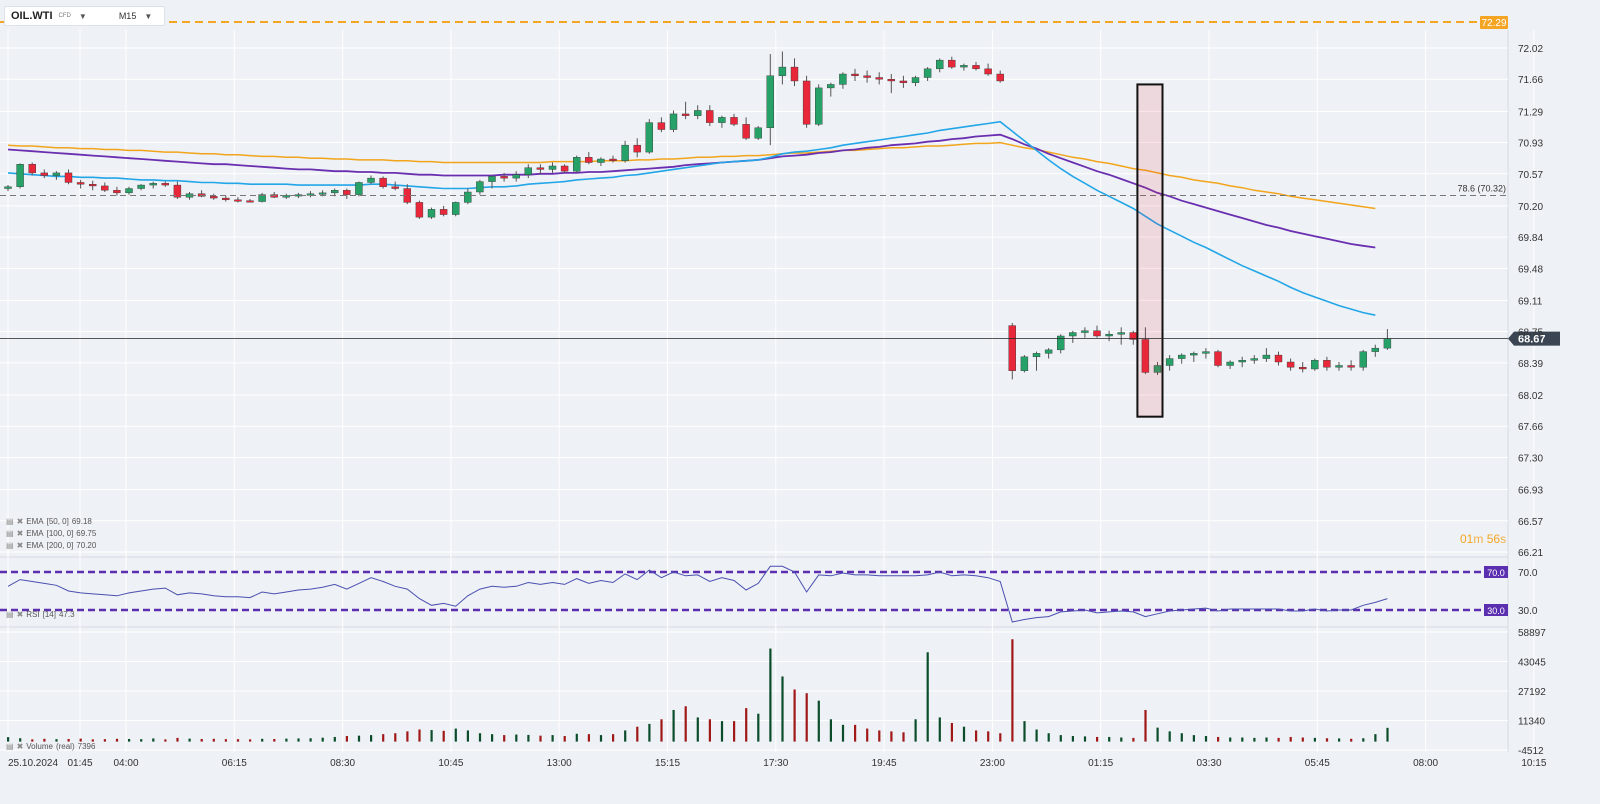 Image resolution: width=1600 pixels, height=804 pixels. What do you see at coordinates (1530, 396) in the screenshot?
I see `price-tick-label: 68.02` at bounding box center [1530, 396].